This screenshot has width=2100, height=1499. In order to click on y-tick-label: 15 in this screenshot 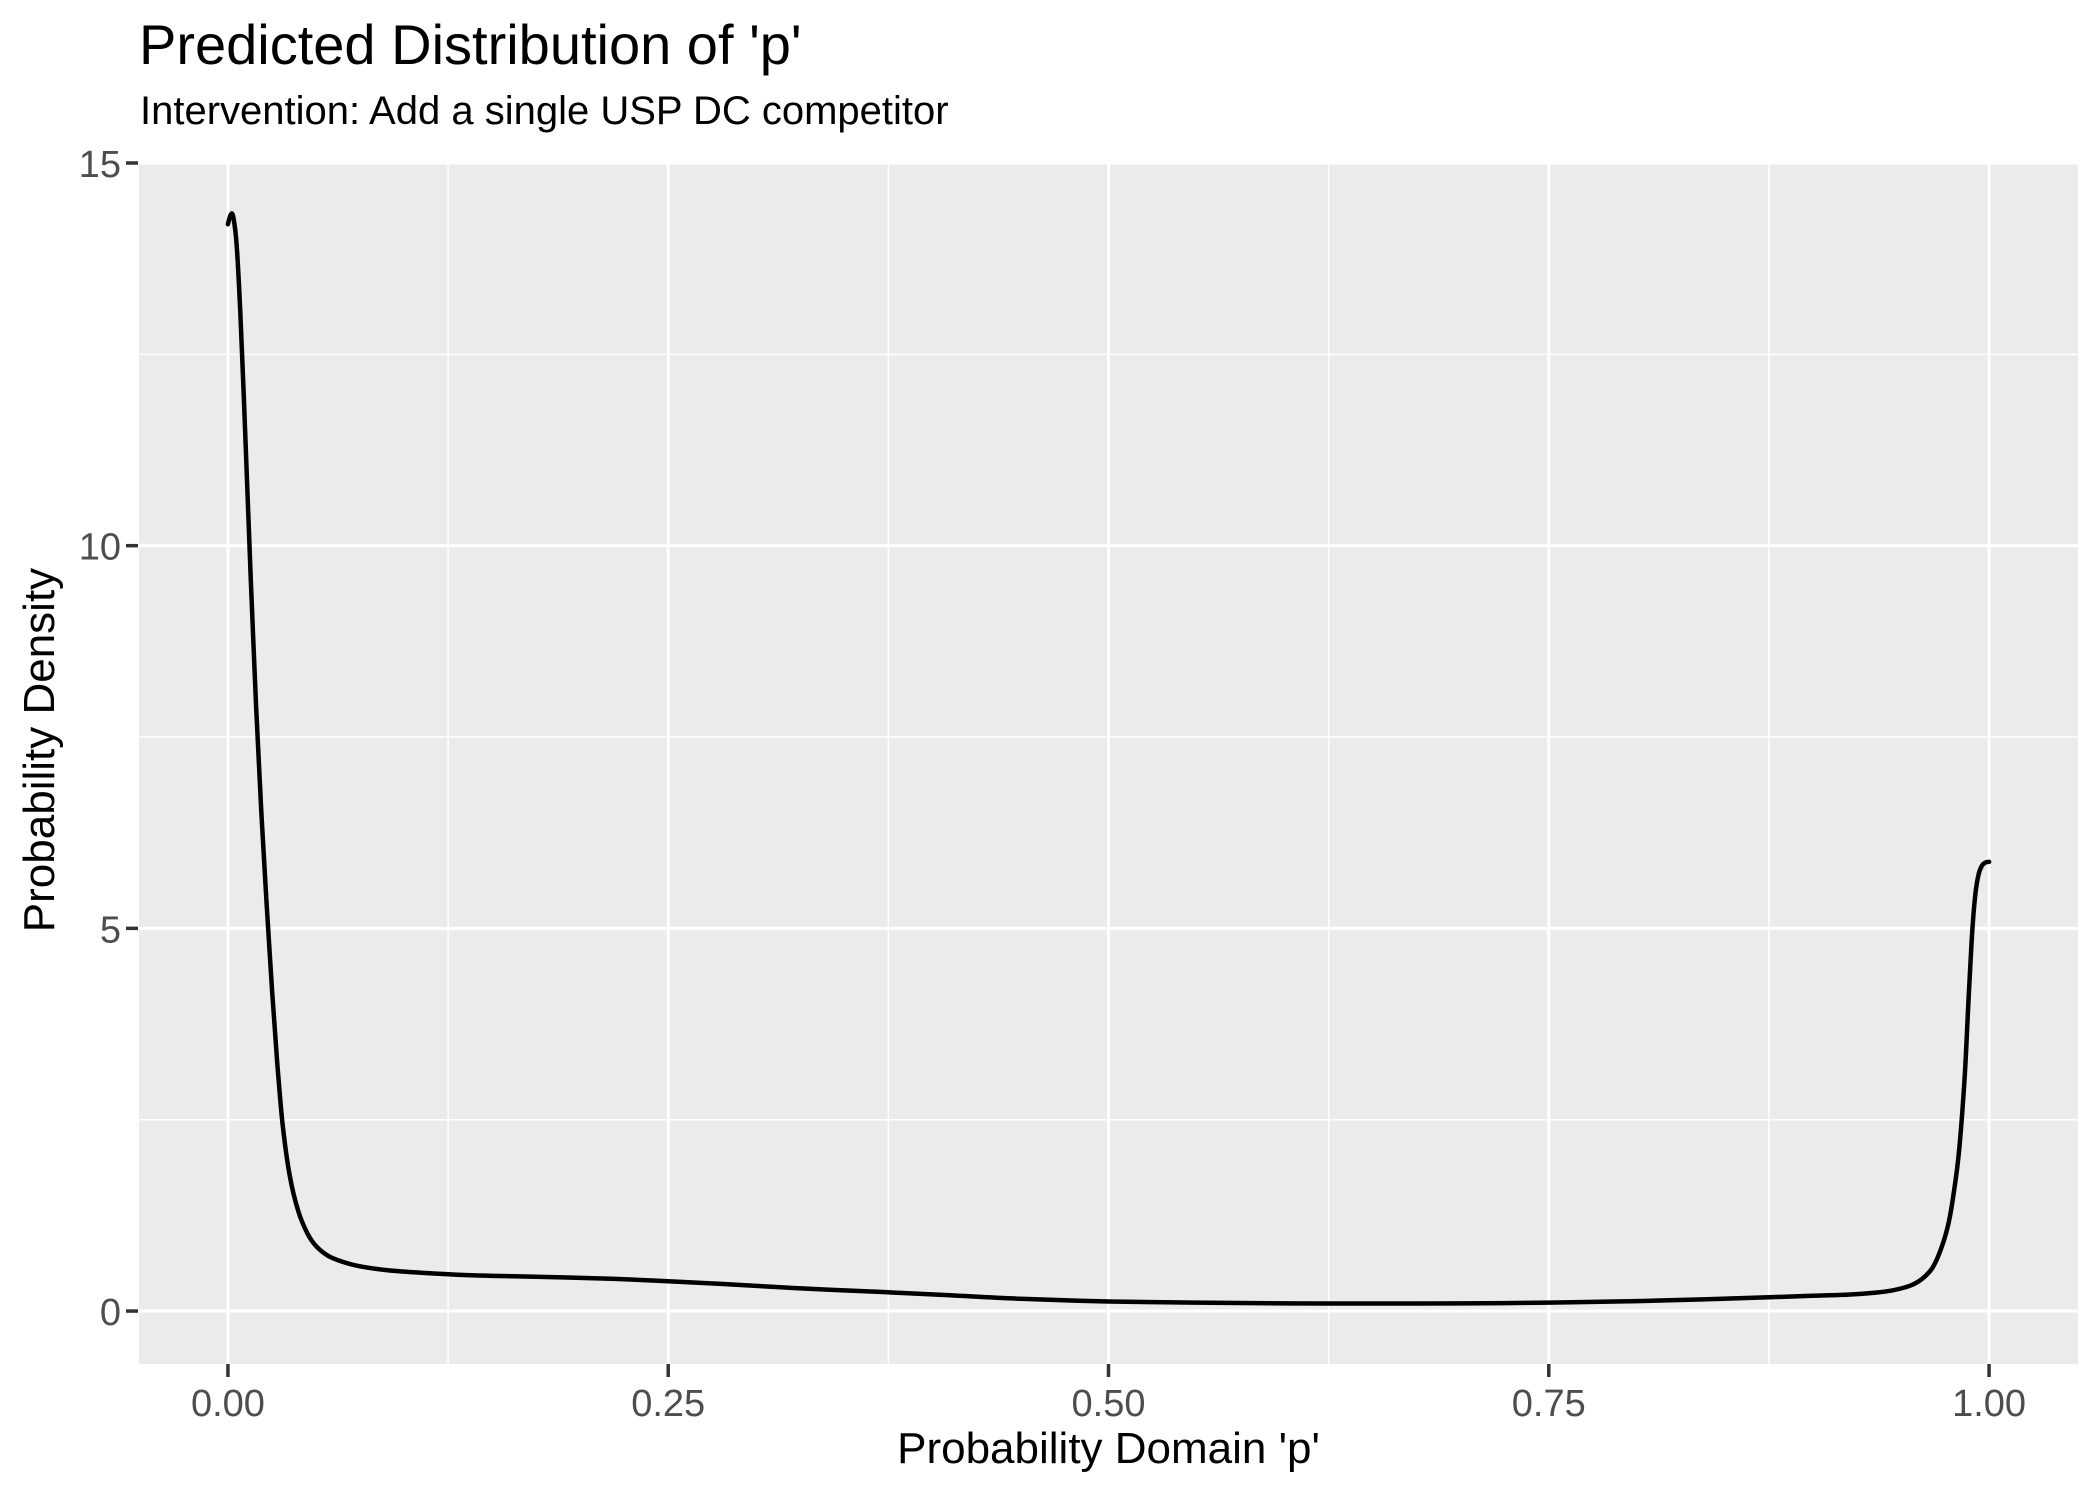, I will do `click(100, 165)`.